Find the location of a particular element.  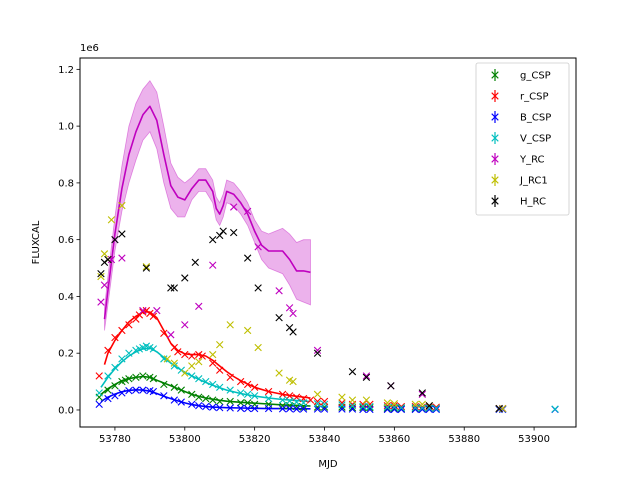

legend-label: Y_RC is located at coordinates (532, 160).